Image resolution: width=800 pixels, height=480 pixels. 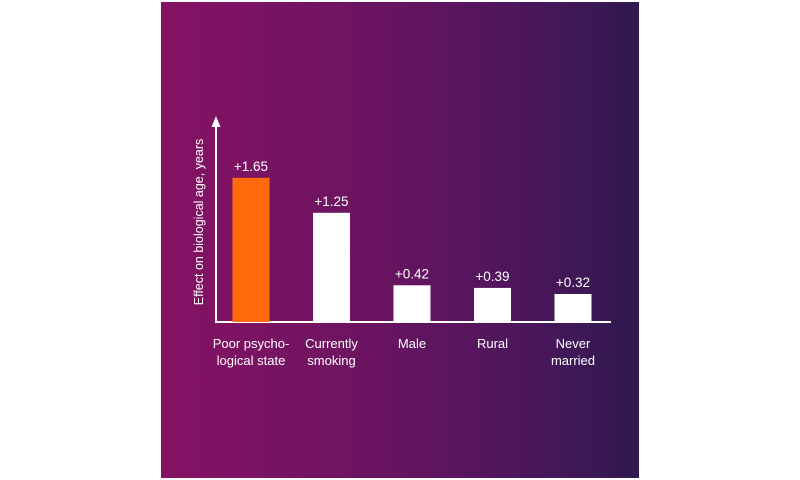 I want to click on x-tick-label-3-line-0: Rural, so click(x=492, y=343).